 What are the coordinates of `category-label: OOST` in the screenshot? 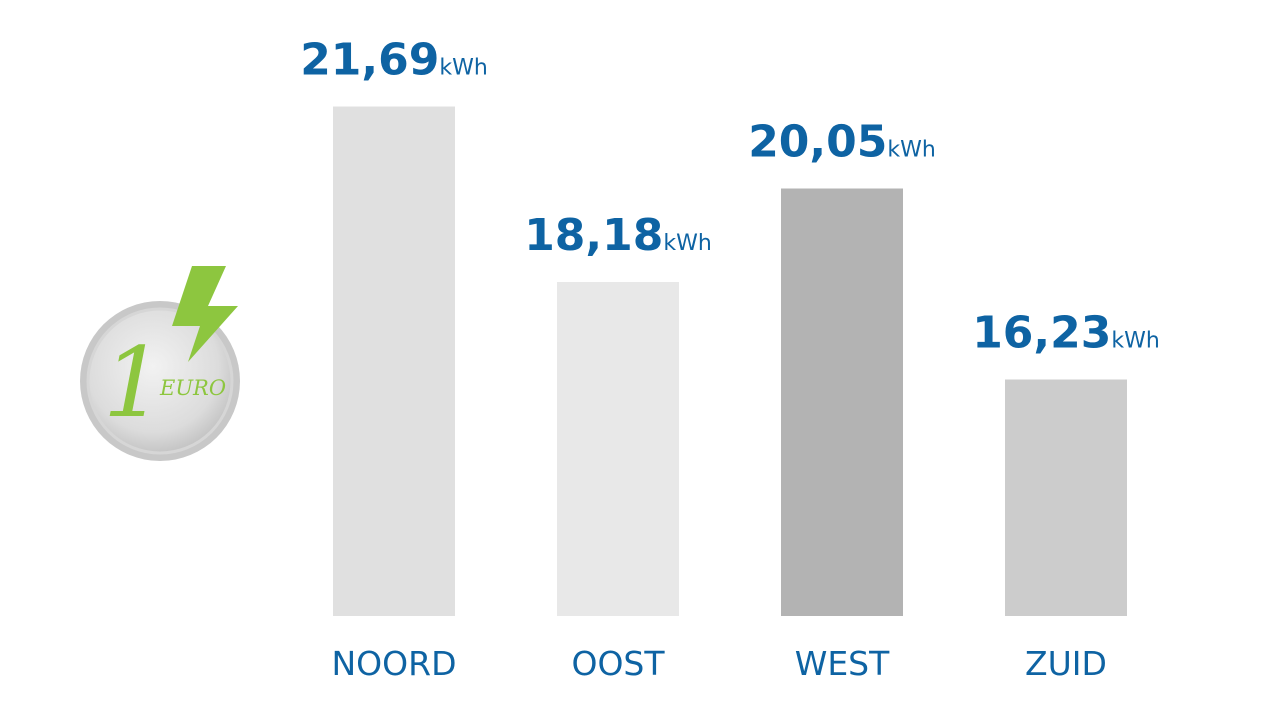 It's located at (618, 663).